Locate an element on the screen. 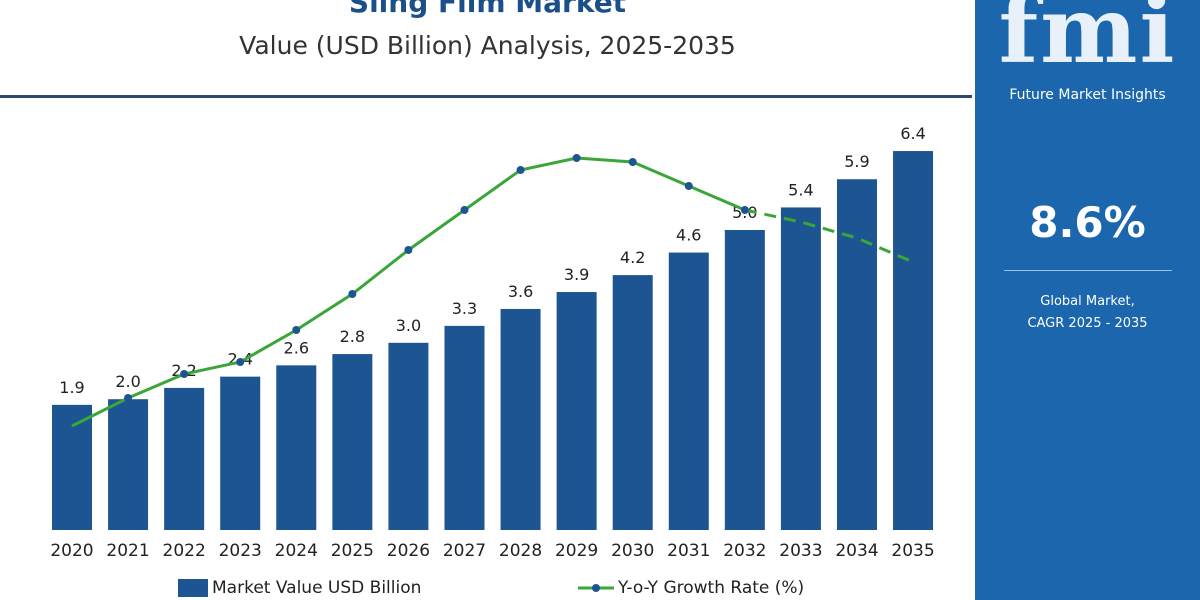 The width and height of the screenshot is (1200, 600). bar-label-2027: 3.3 is located at coordinates (464, 308).